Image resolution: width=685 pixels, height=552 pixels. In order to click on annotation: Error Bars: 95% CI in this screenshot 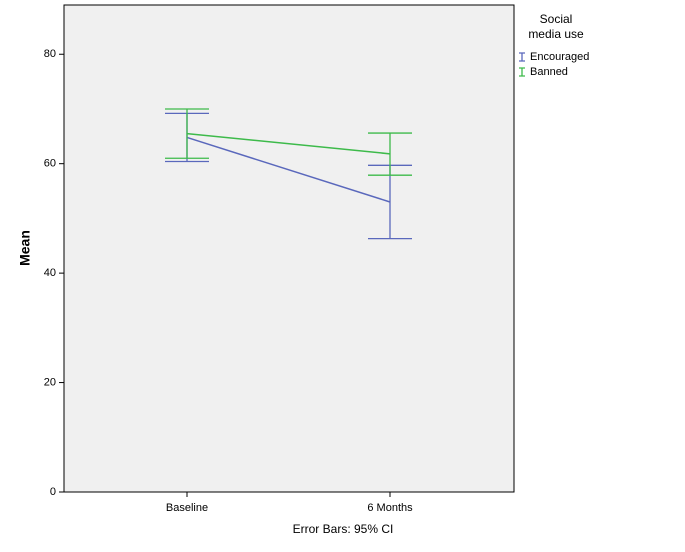, I will do `click(343, 529)`.